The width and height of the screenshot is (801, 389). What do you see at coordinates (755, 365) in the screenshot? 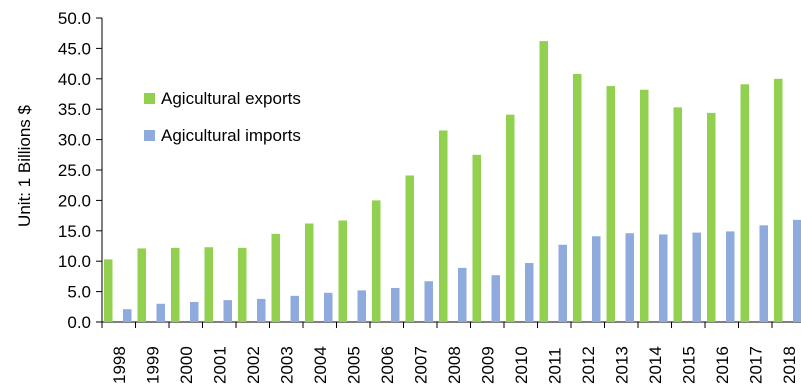
I see `x-tick-label: 2017` at bounding box center [755, 365].